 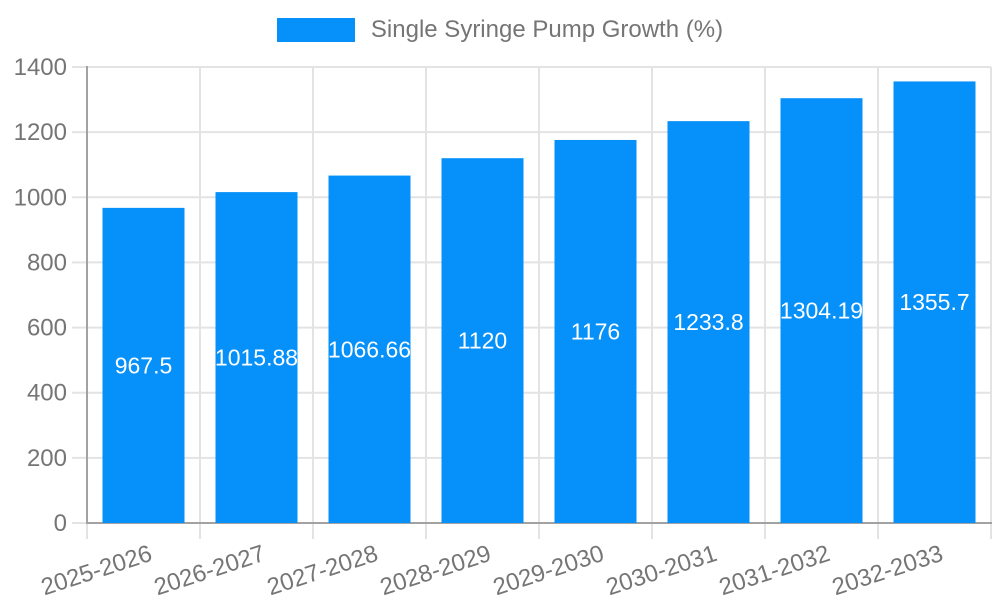 What do you see at coordinates (210, 570) in the screenshot?
I see `x-tick-label: 2026-2027` at bounding box center [210, 570].